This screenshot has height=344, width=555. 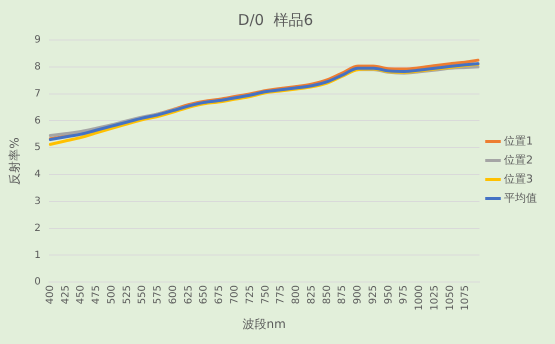 What do you see at coordinates (388, 294) in the screenshot?
I see `x-tick-label: 950` at bounding box center [388, 294].